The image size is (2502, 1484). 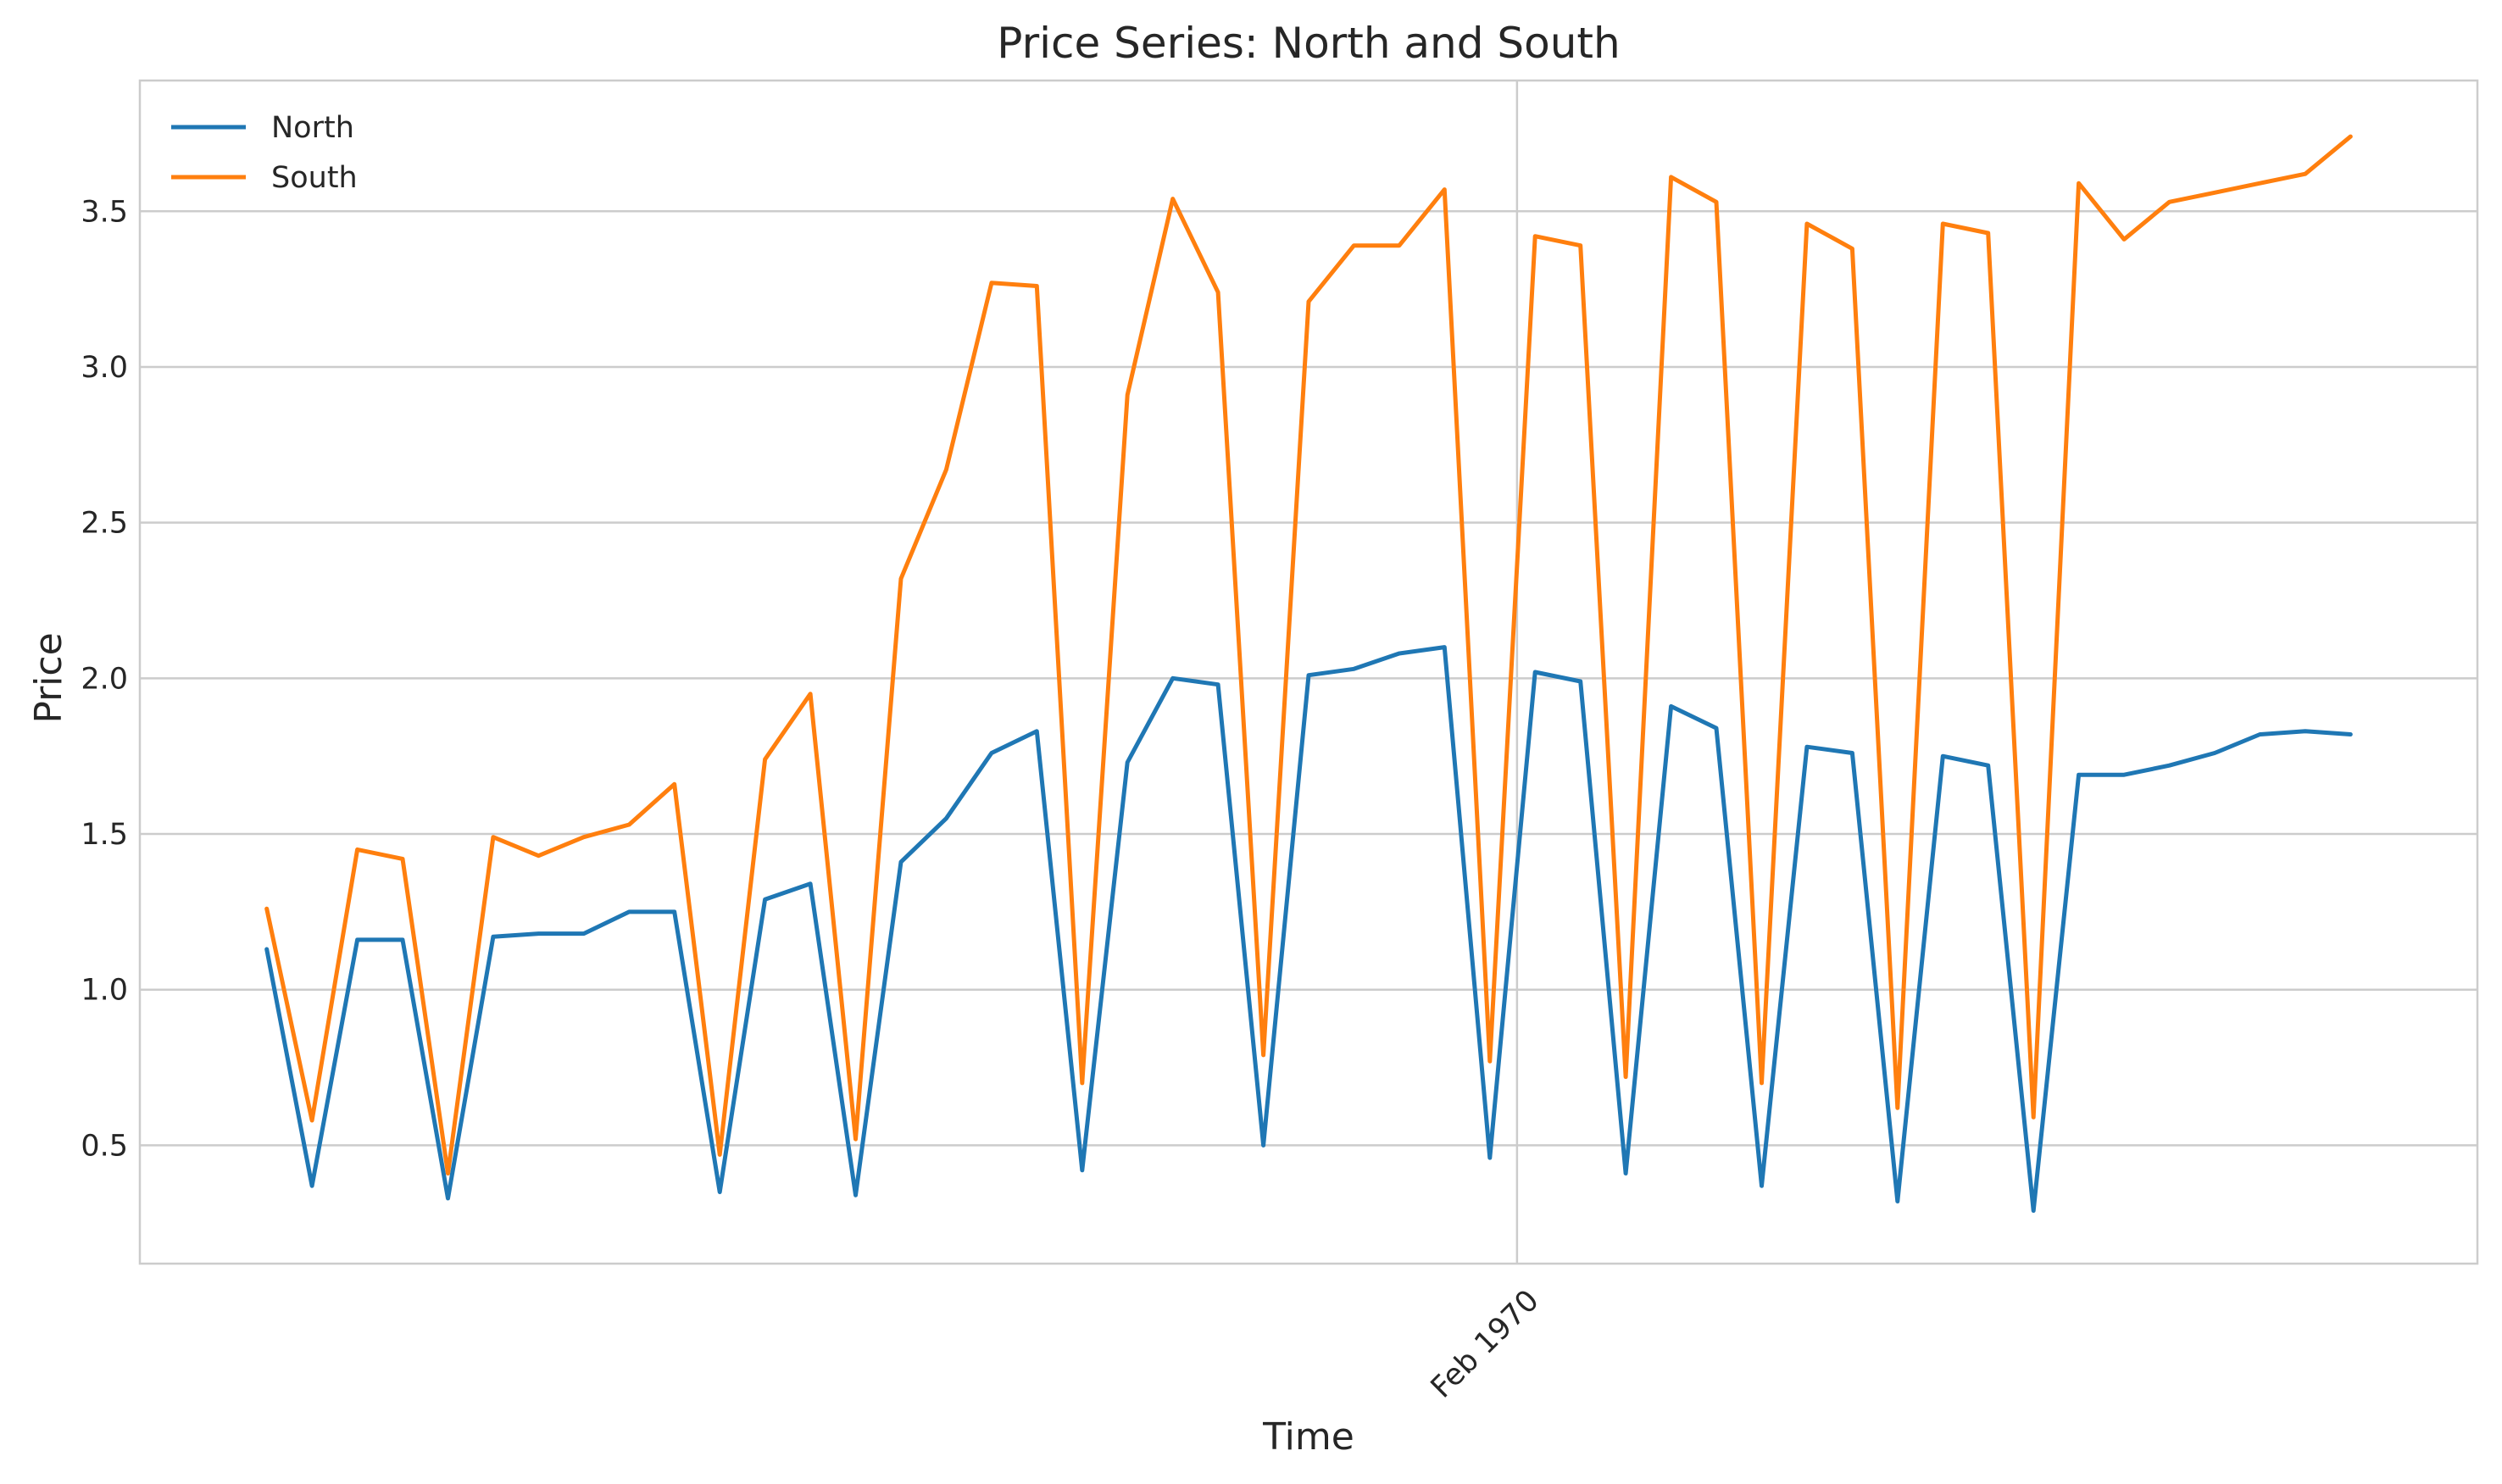 What do you see at coordinates (104, 368) in the screenshot?
I see `y-tick-label: 3.0` at bounding box center [104, 368].